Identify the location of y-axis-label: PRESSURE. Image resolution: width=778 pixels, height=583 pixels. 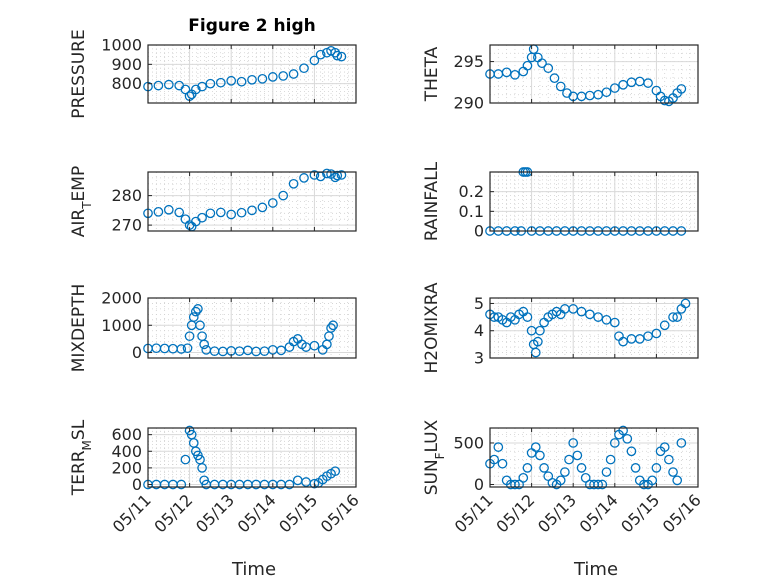
(79, 73).